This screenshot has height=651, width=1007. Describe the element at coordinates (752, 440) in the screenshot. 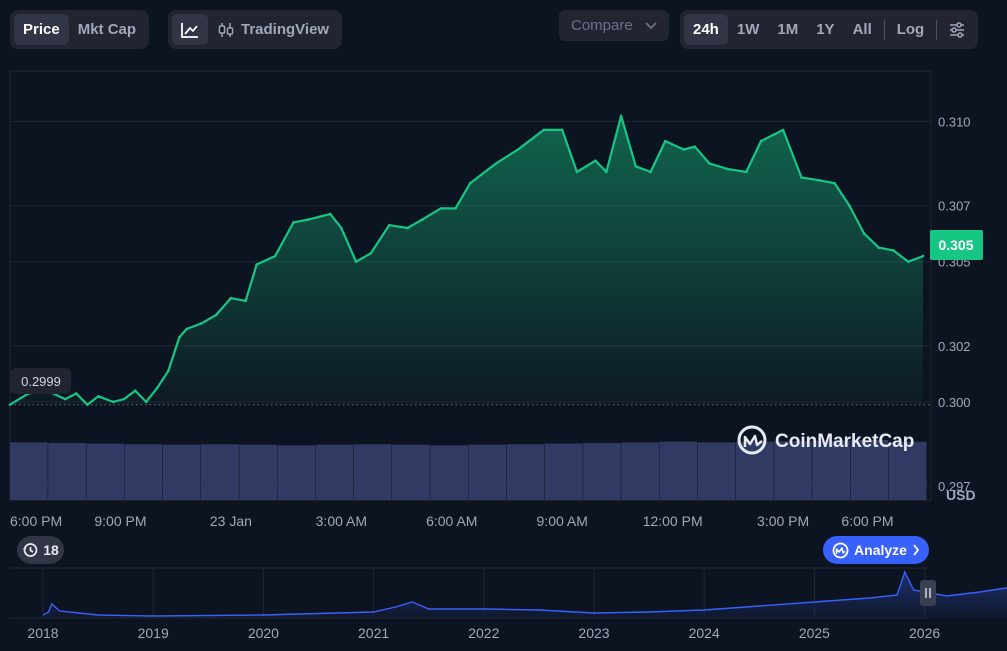

I see `coinmarketcap-logo` at that location.